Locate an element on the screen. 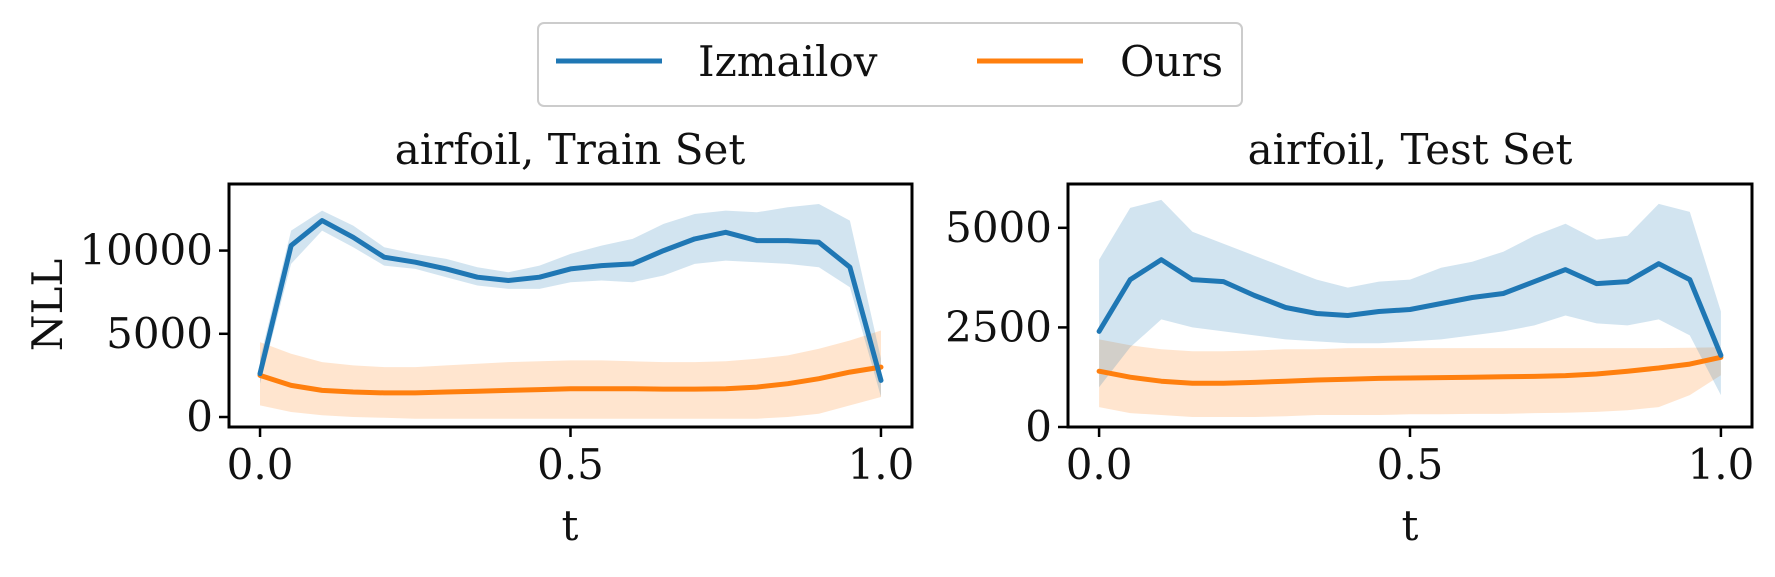 The width and height of the screenshot is (1775, 577). legend-frame is located at coordinates (890, 64).